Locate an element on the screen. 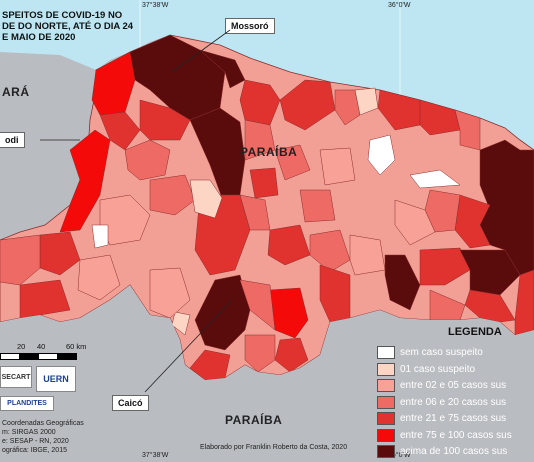 This screenshot has height=462, width=534. credits-line-3: e: SESAP - RN, 2020 is located at coordinates (35, 441).